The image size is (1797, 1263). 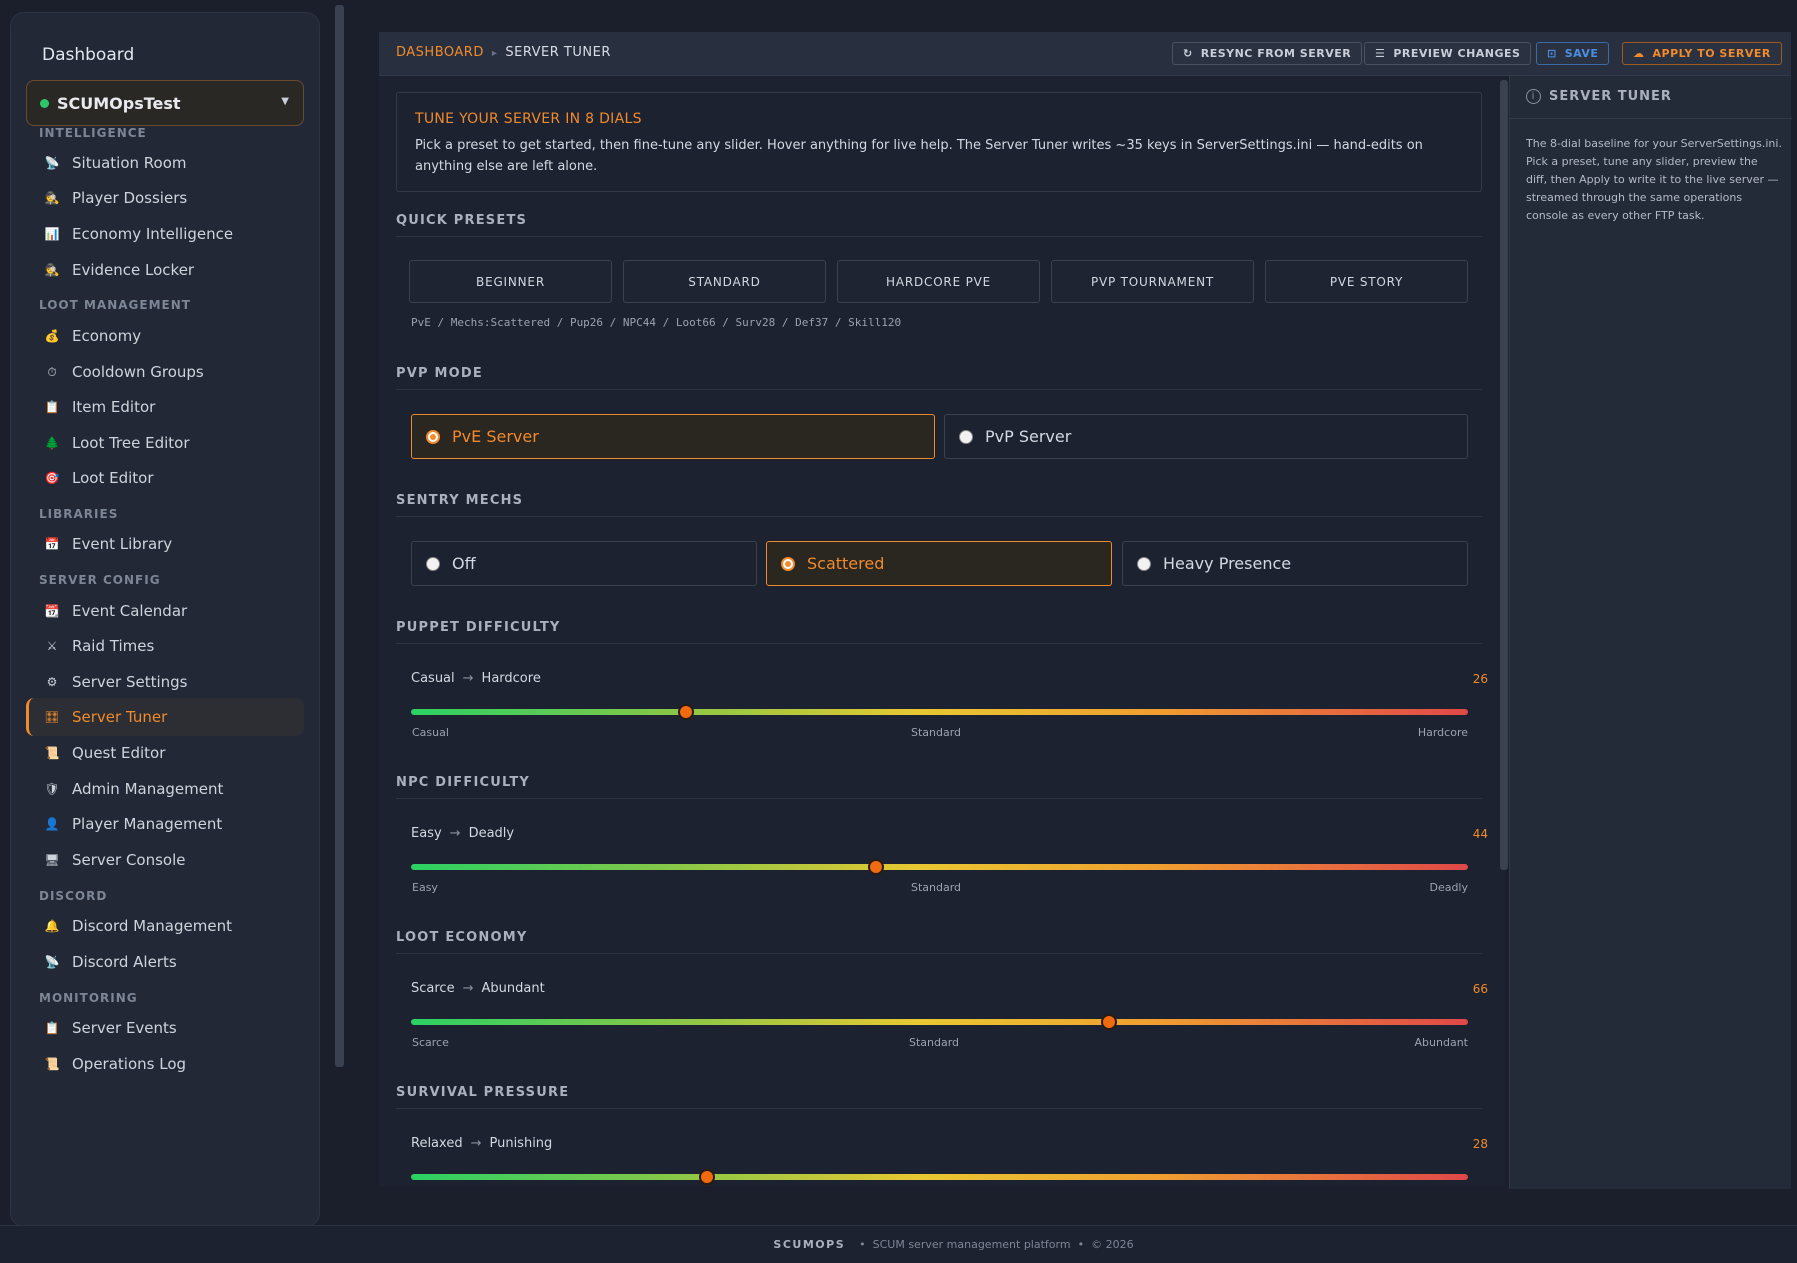 What do you see at coordinates (52, 544) in the screenshot?
I see `calendar-icon: 📅` at bounding box center [52, 544].